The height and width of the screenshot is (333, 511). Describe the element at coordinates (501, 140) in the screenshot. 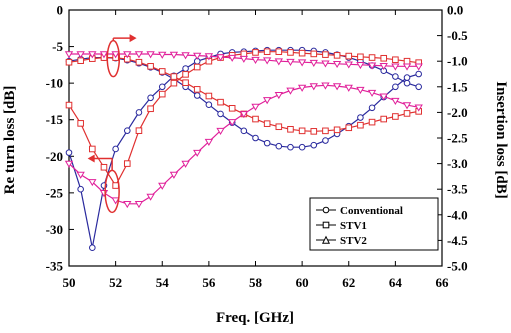

I see `y-axis-right-title: Insertion loss [dB]` at that location.